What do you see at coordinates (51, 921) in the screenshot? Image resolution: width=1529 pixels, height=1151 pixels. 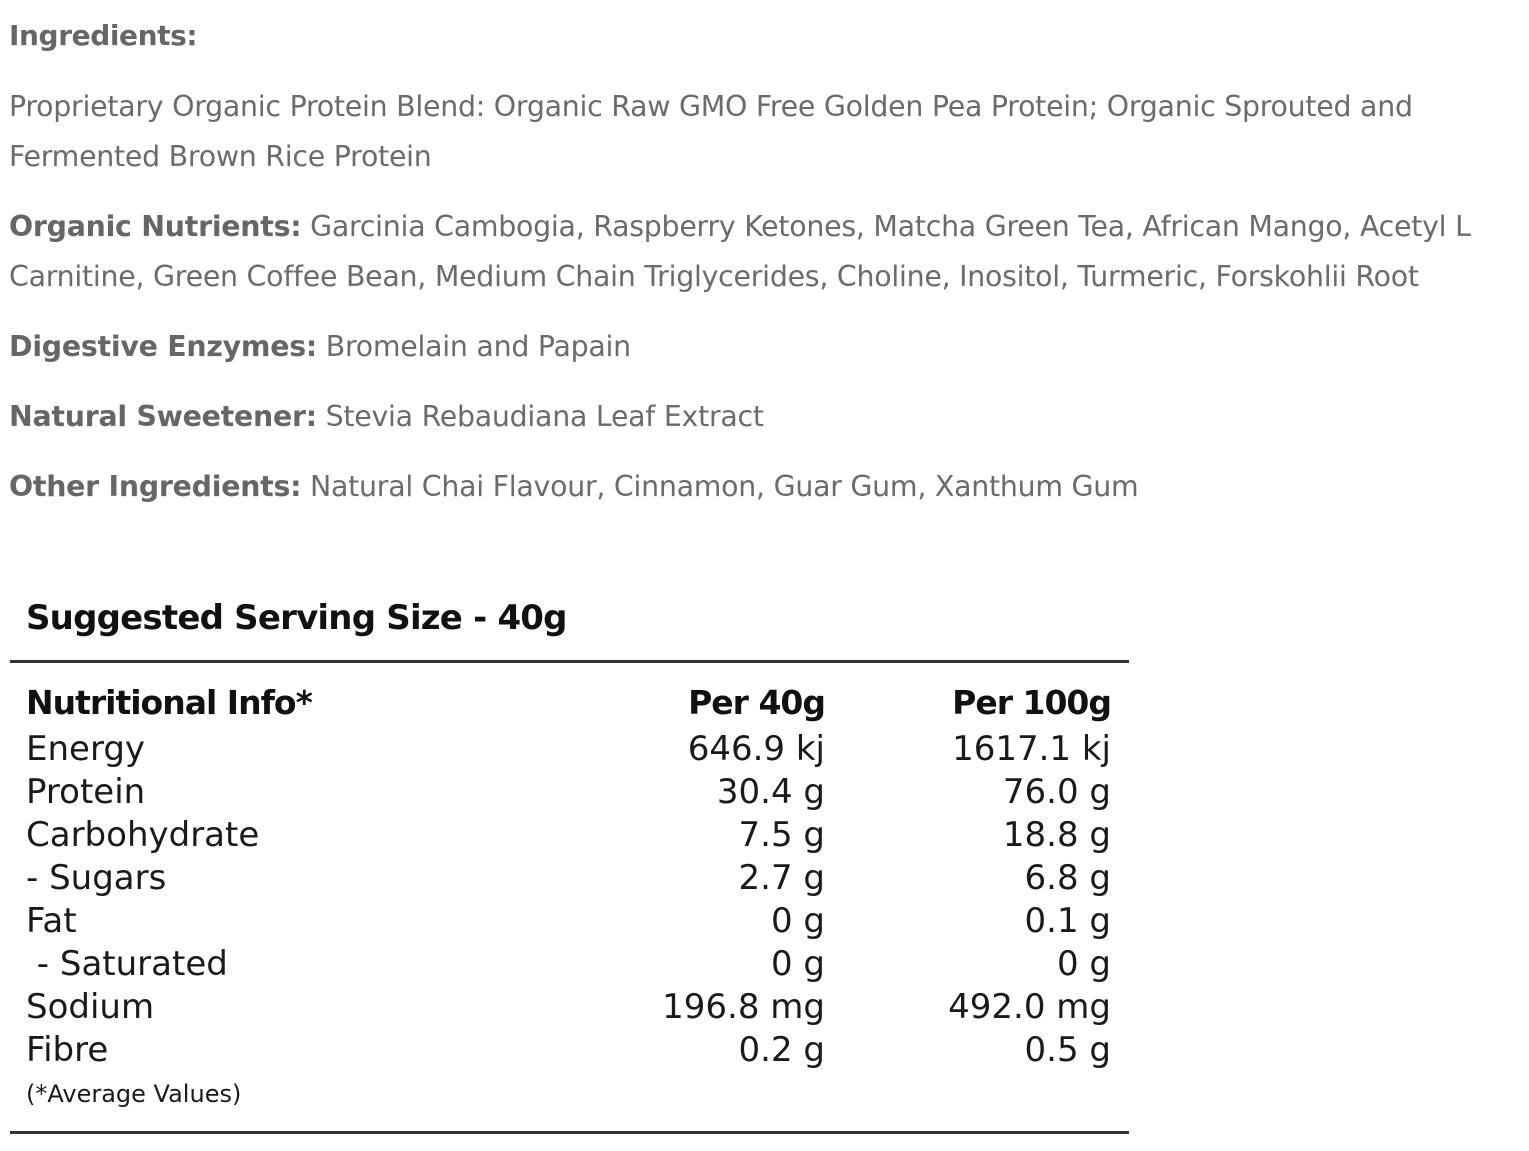 I see `nutrient-name: Fat` at bounding box center [51, 921].